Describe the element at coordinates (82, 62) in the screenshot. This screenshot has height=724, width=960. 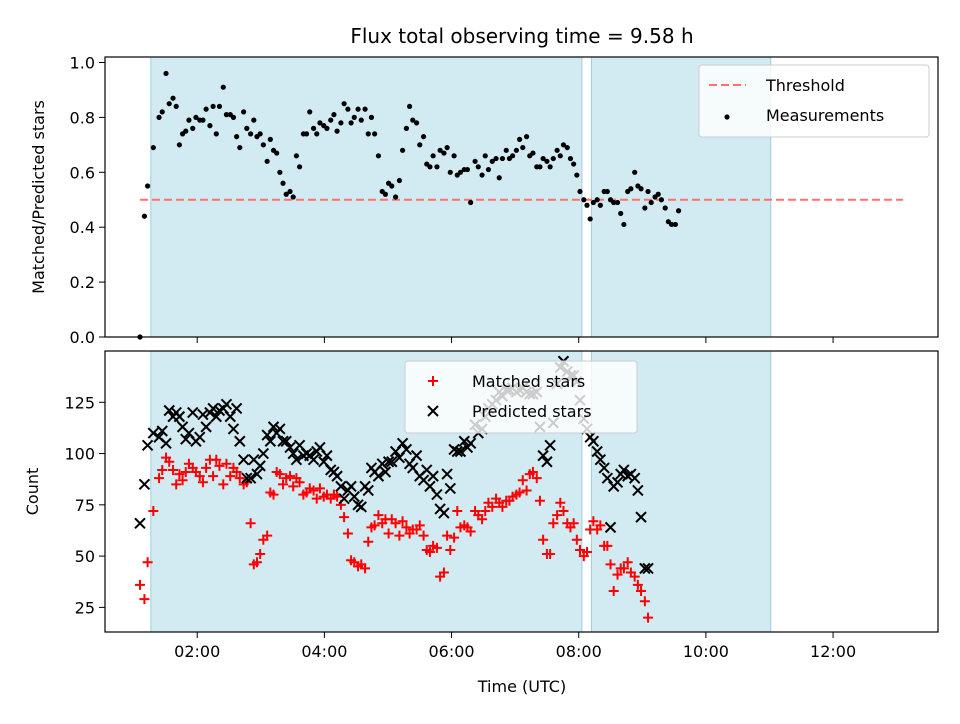
I see `y-tick-label: 1.0` at that location.